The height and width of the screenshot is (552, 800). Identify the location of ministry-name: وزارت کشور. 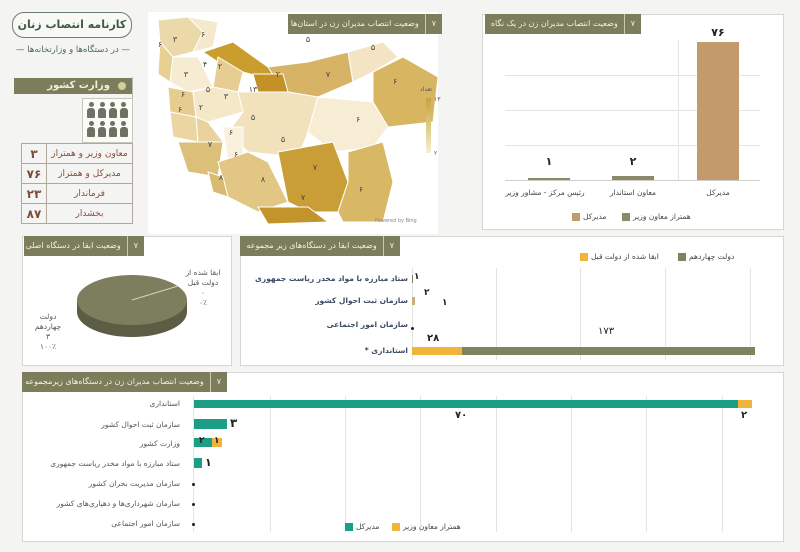
(78, 85).